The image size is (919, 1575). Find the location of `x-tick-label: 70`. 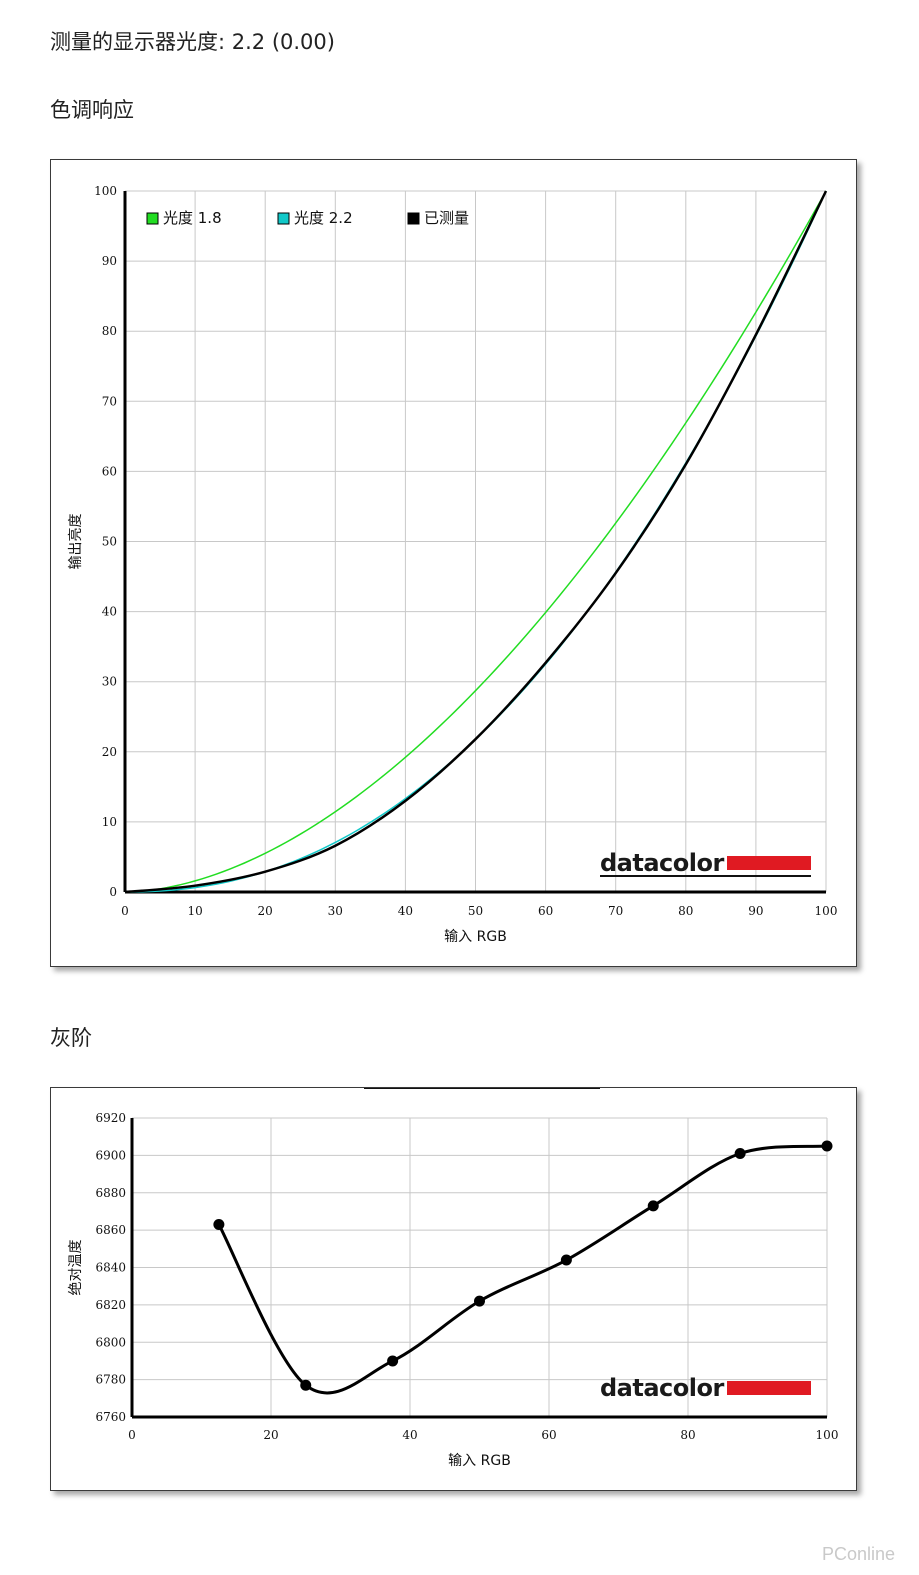

x-tick-label: 70 is located at coordinates (615, 911).